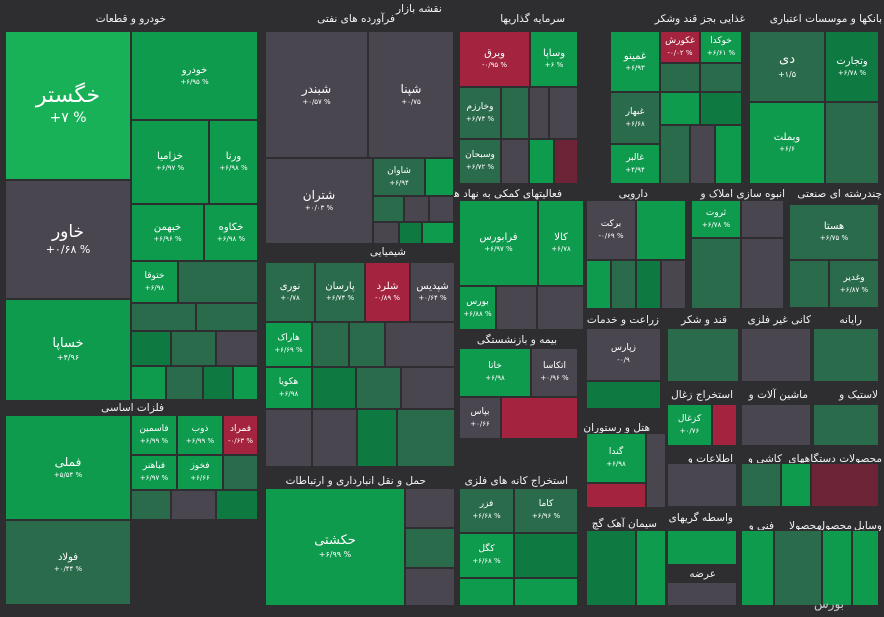  Describe the element at coordinates (480, 161) in the screenshot. I see `stock-tile: وسبحان +۶/۷۲ %` at that location.